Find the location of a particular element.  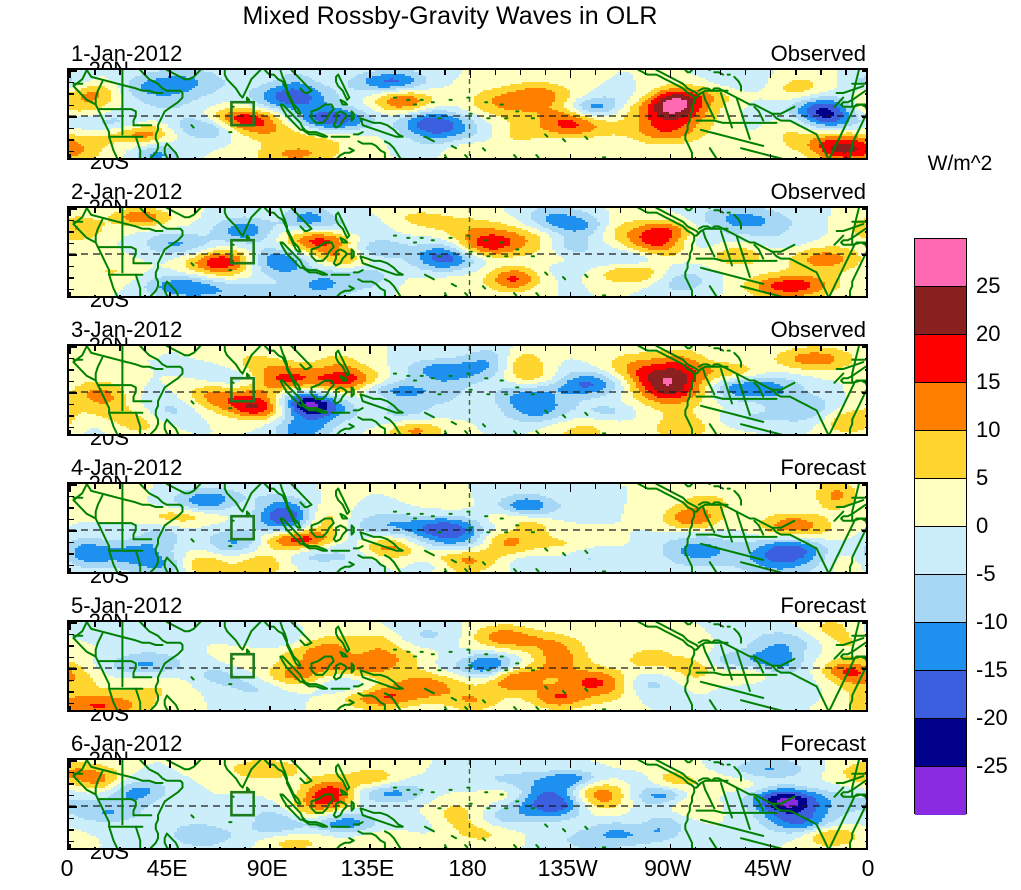

colorbar-tick-label: 5 is located at coordinates (982, 478).